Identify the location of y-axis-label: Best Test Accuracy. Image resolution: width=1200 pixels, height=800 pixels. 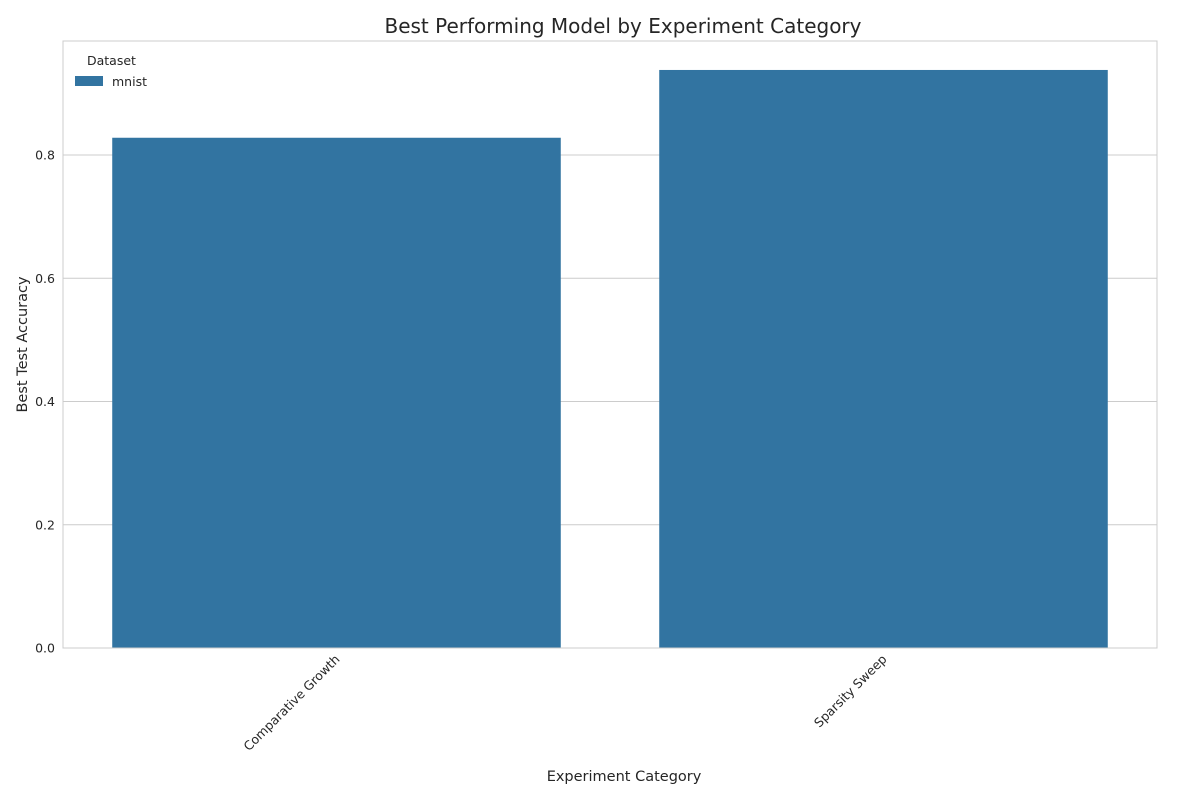
(23, 344).